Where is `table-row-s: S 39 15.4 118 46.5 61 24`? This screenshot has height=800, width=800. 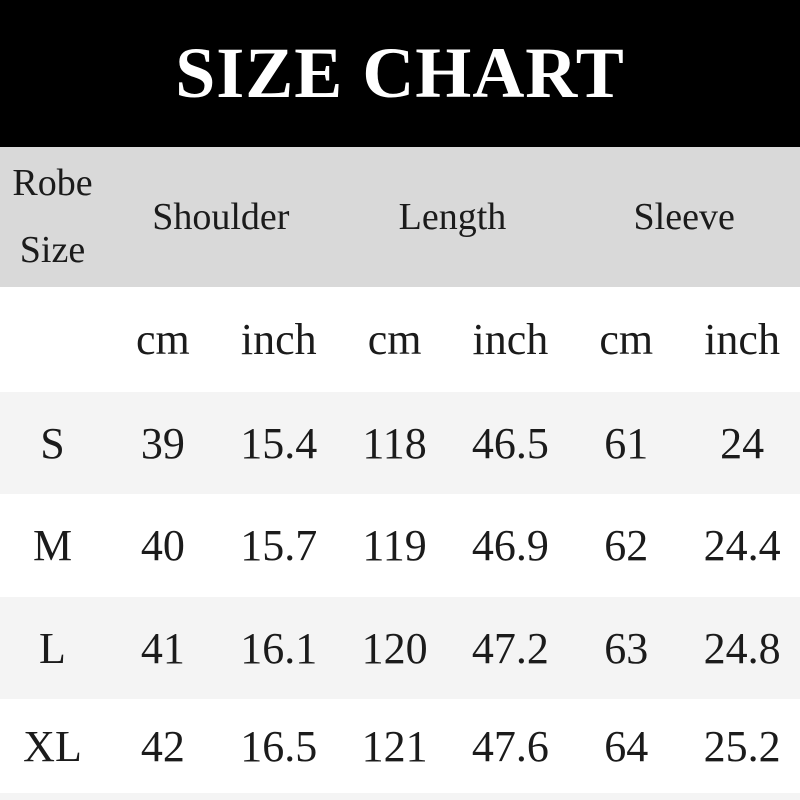 table-row-s: S 39 15.4 118 46.5 61 24 is located at coordinates (400, 443).